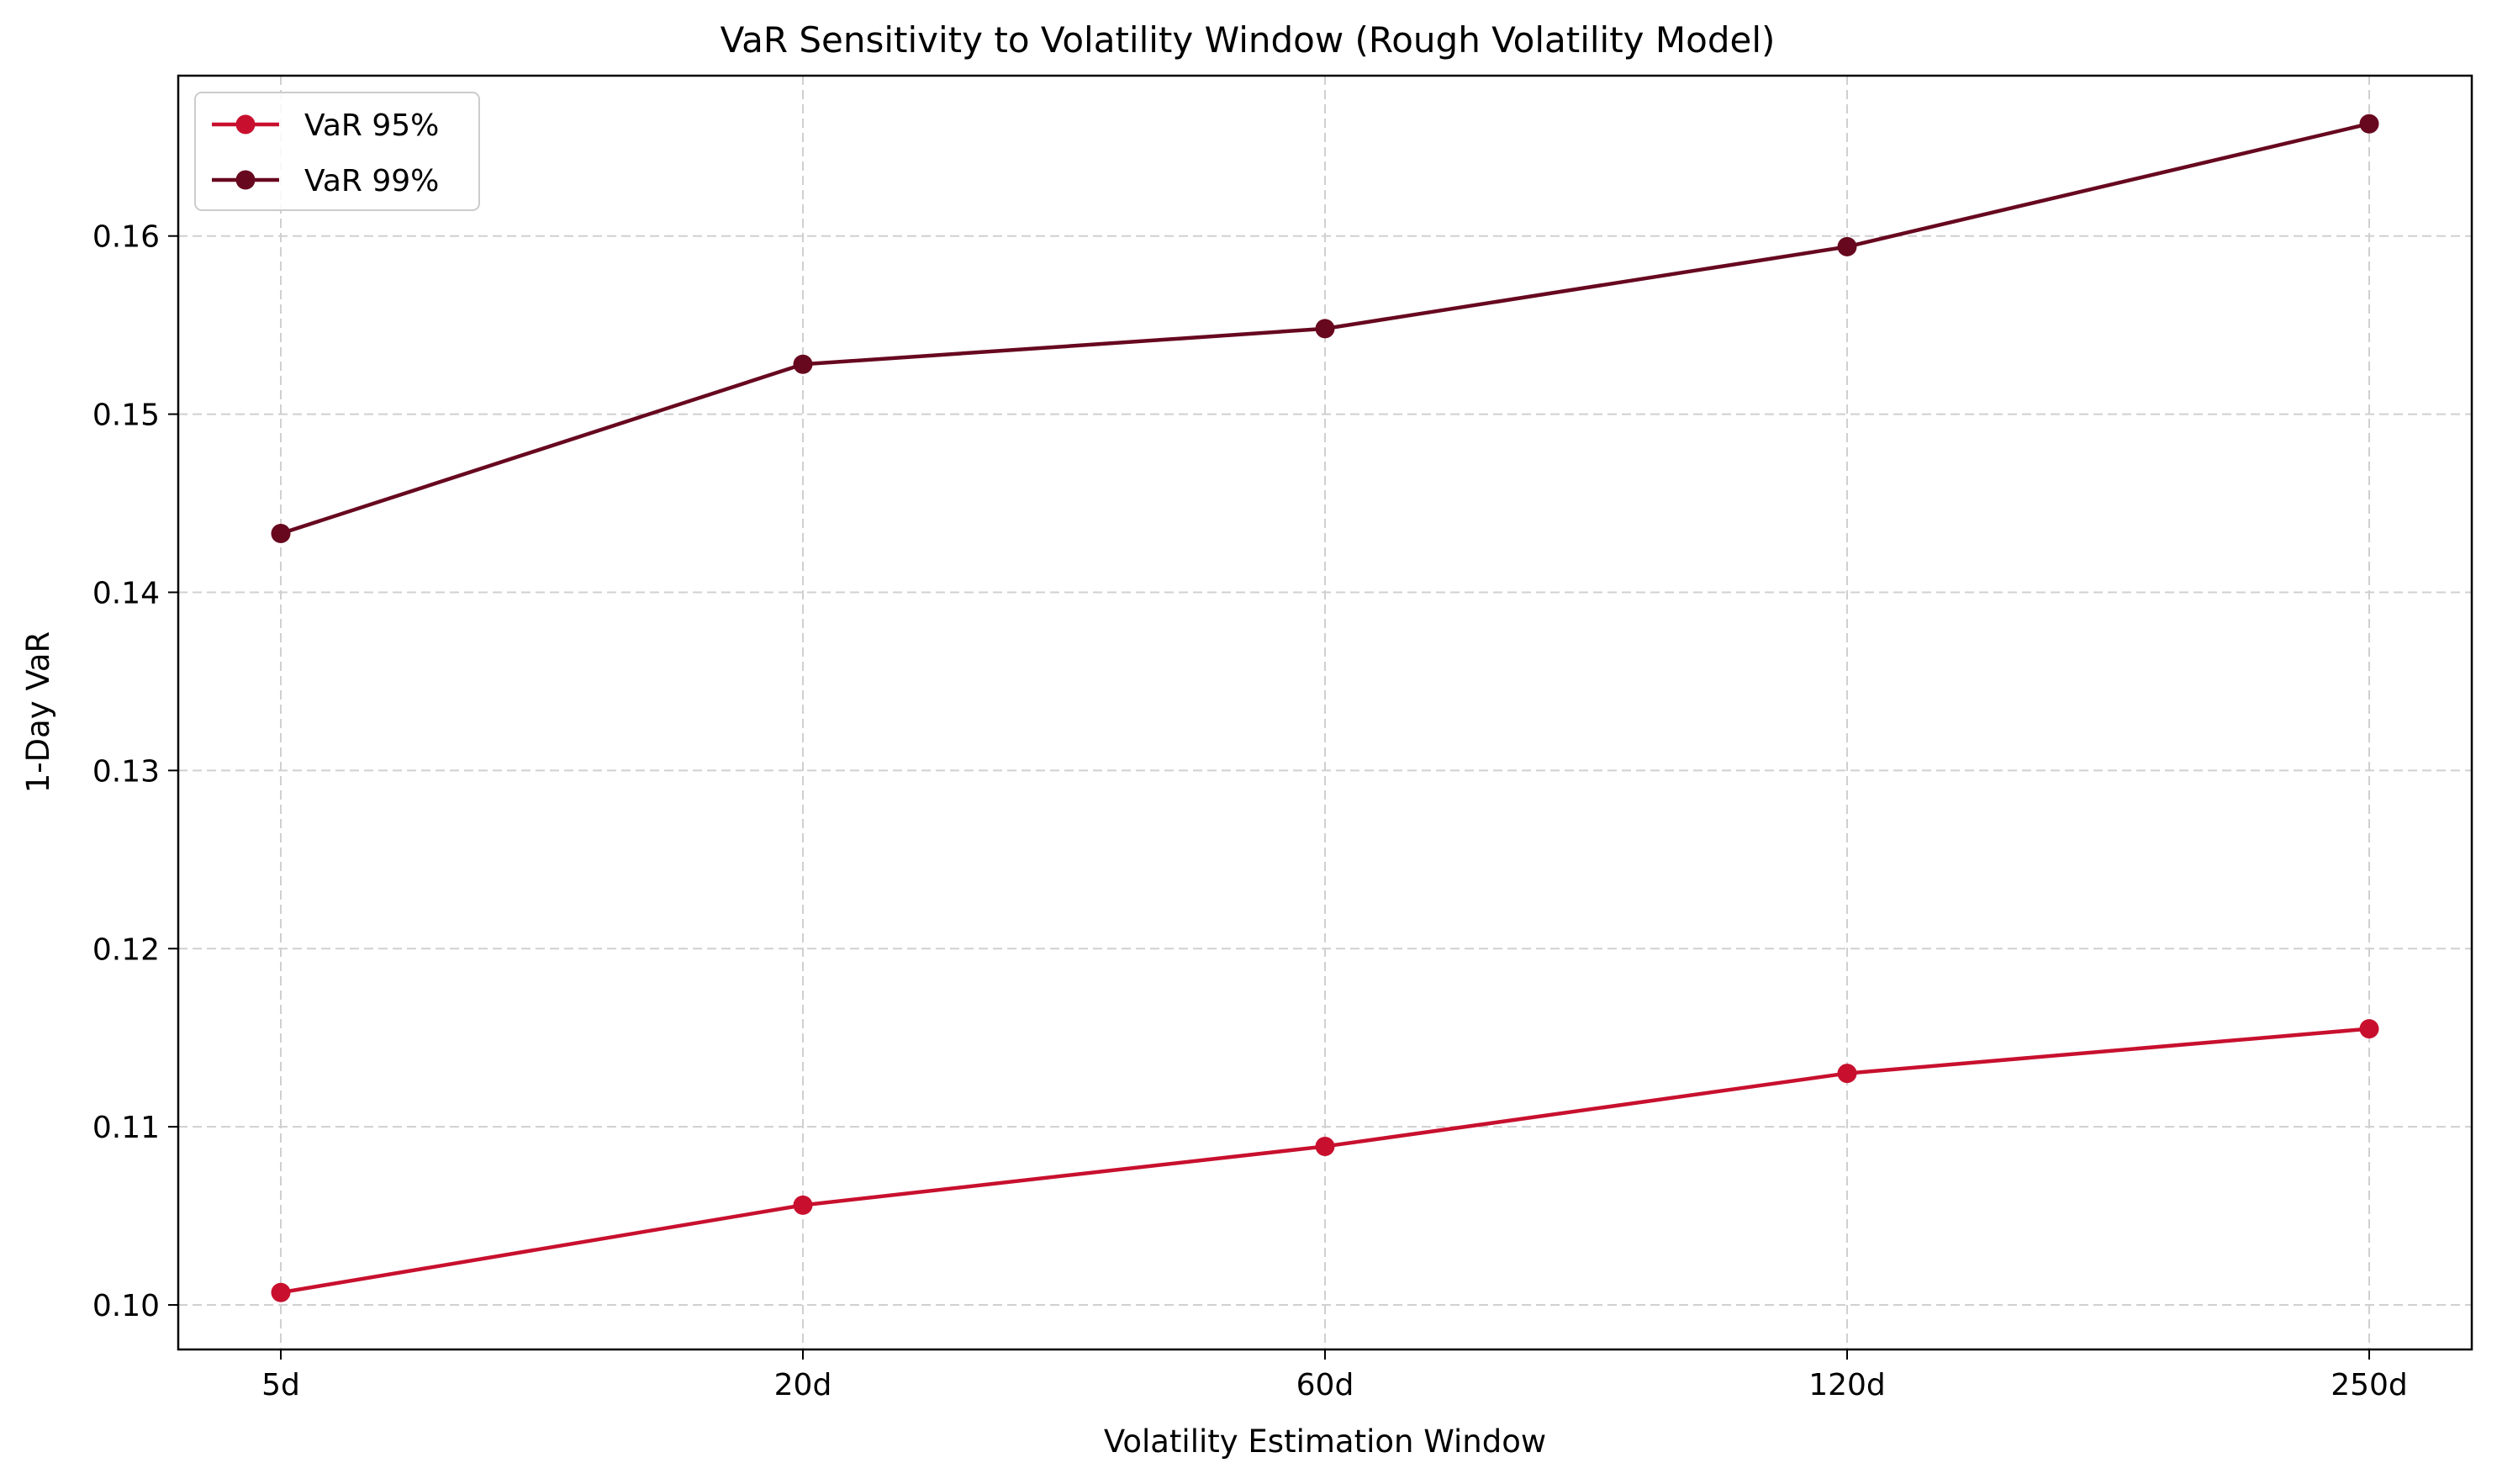  I want to click on y-tick-label: 0.11, so click(126, 1128).